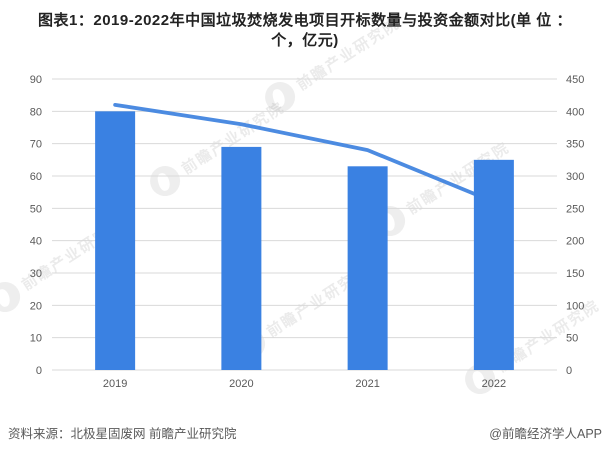 This screenshot has height=456, width=610. Describe the element at coordinates (367, 268) in the screenshot. I see `bar-2021` at that location.